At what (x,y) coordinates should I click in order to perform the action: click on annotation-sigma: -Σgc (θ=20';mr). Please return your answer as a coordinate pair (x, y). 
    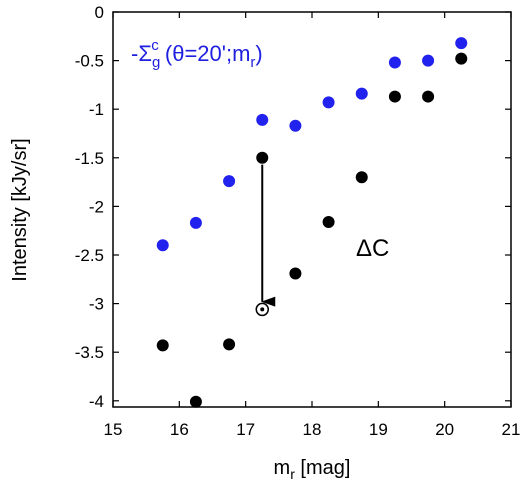
    Looking at the image, I should click on (197, 54).